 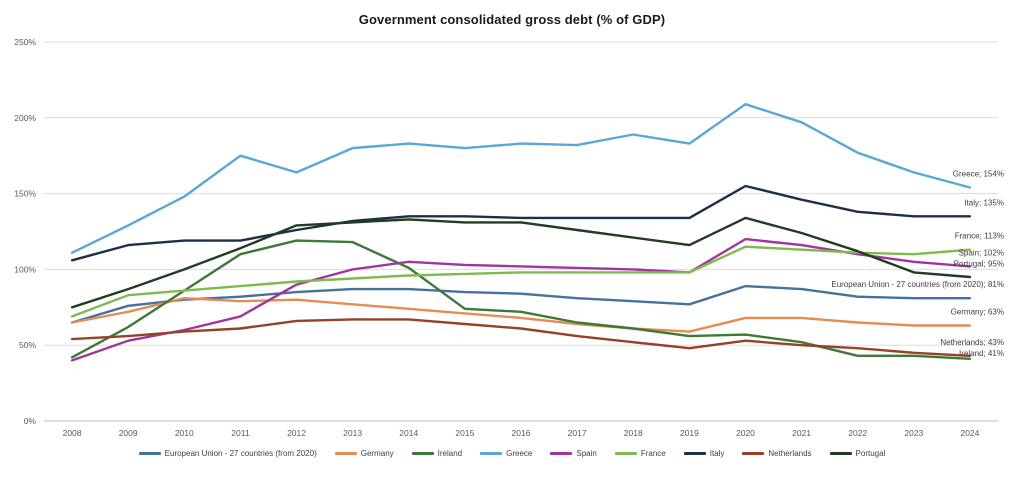 What do you see at coordinates (653, 453) in the screenshot?
I see `legend-label: France` at bounding box center [653, 453].